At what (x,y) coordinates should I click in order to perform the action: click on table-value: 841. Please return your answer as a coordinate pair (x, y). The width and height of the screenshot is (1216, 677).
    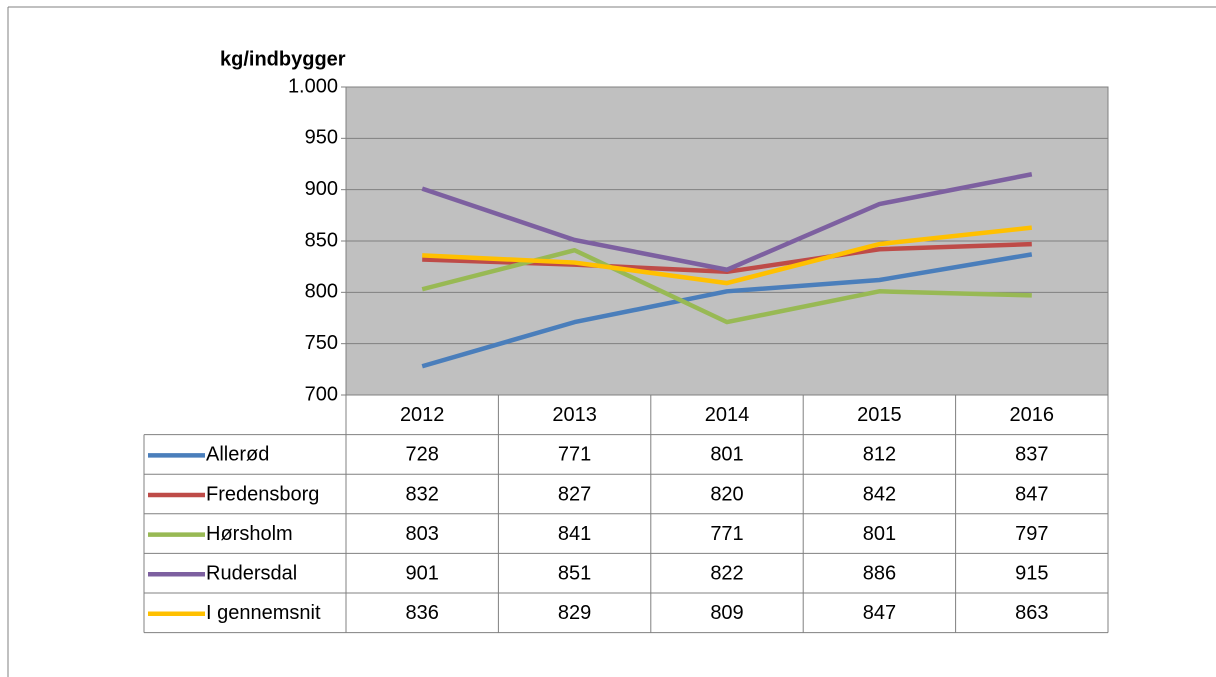
    Looking at the image, I should click on (574, 534).